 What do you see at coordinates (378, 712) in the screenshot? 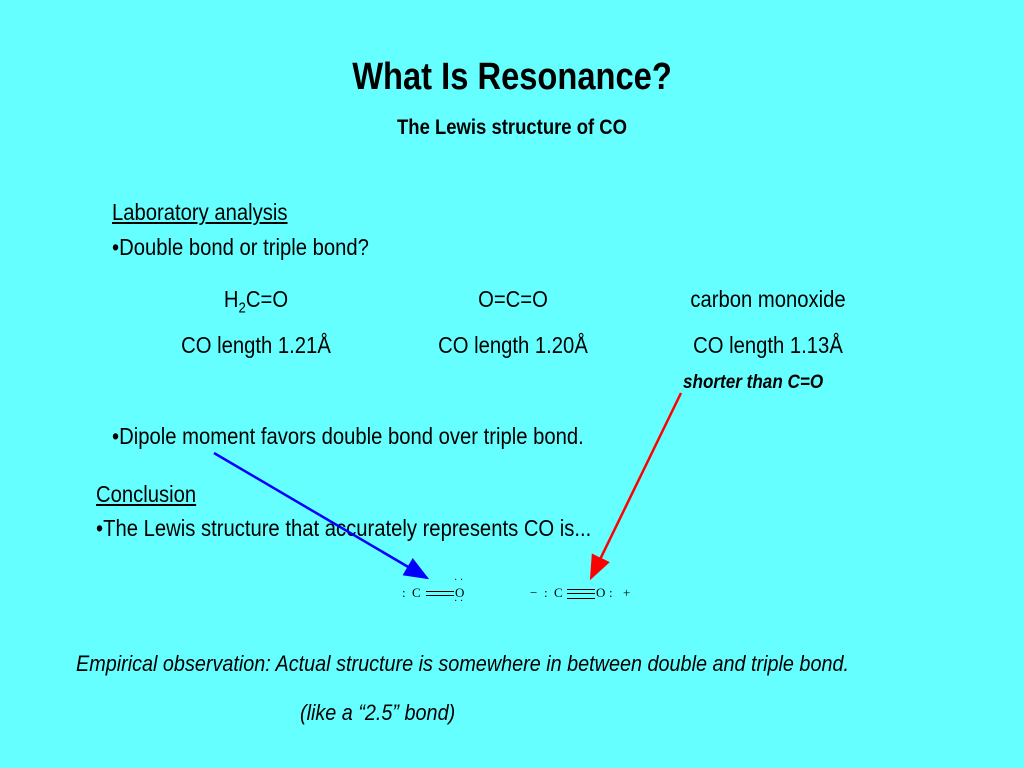
I see `observation-note: (like a “2.5” bond)` at bounding box center [378, 712].